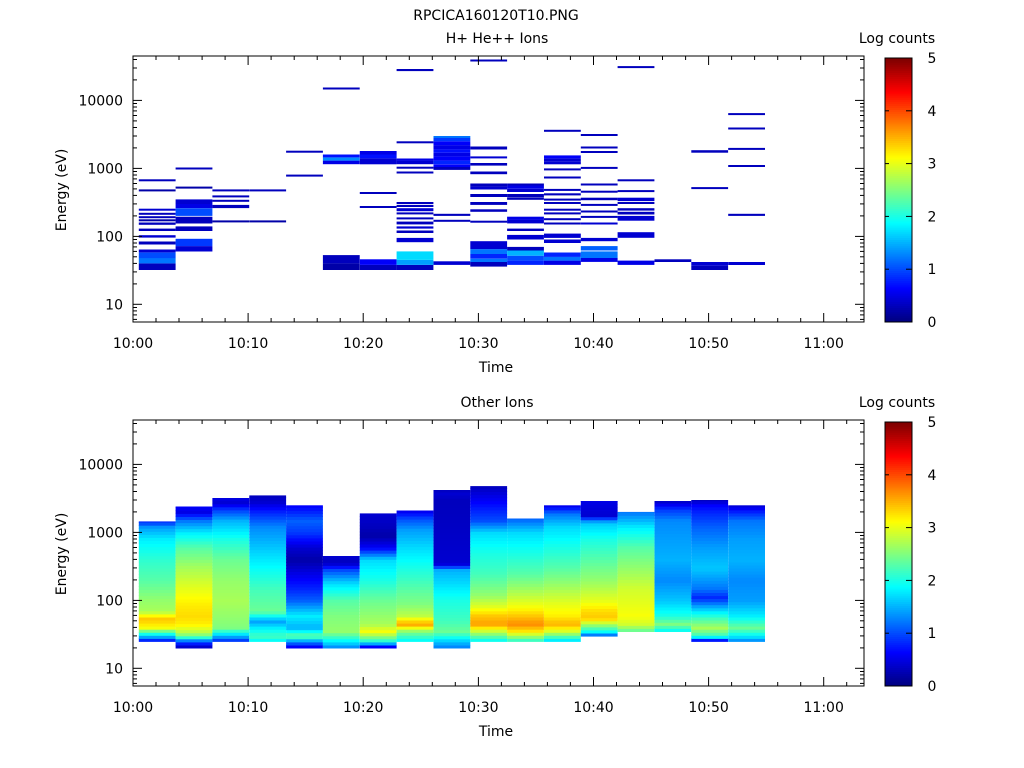 The image size is (1024, 768). Describe the element at coordinates (62, 190) in the screenshot. I see `y-axis-label: Energy (eV)` at that location.